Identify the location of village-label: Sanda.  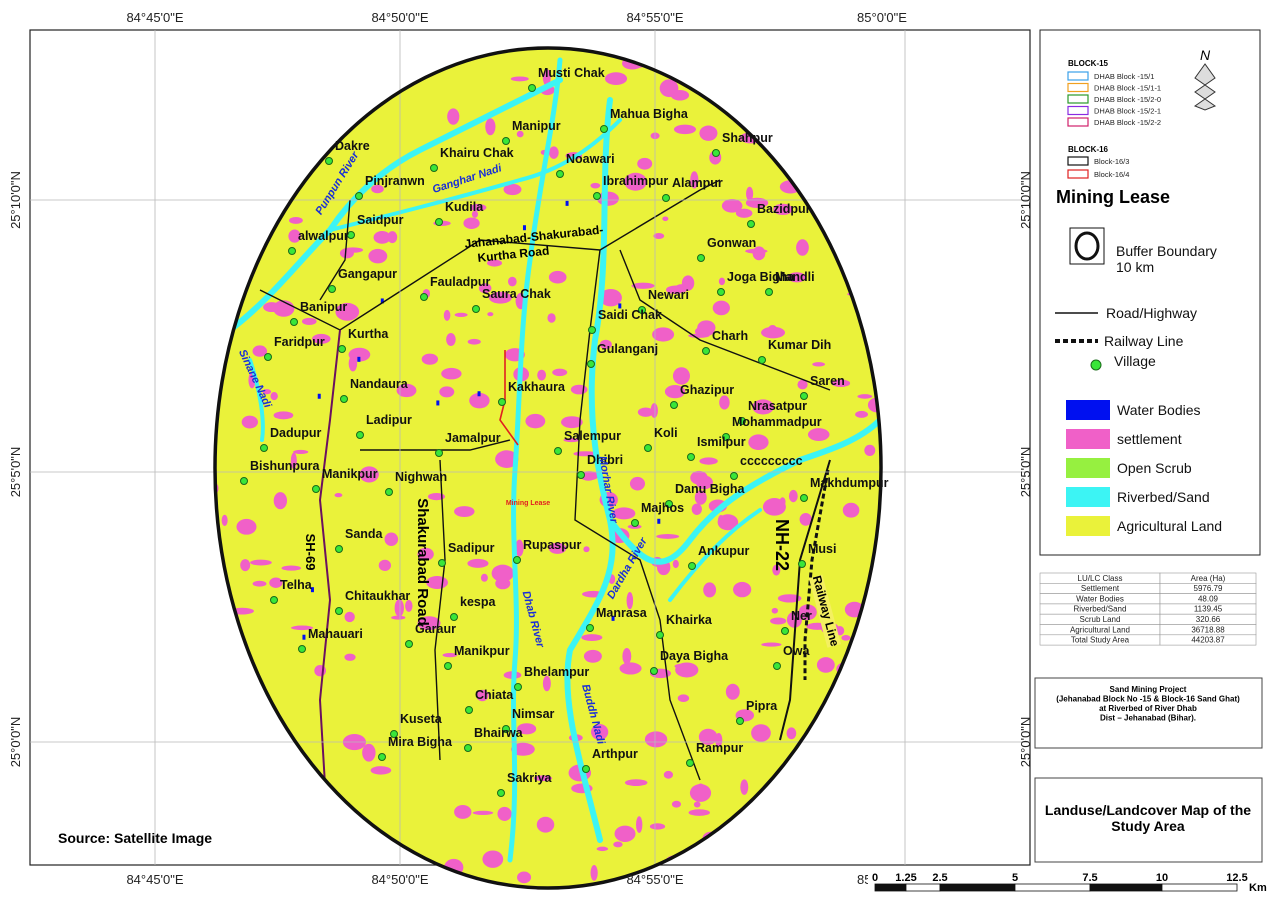
(364, 534).